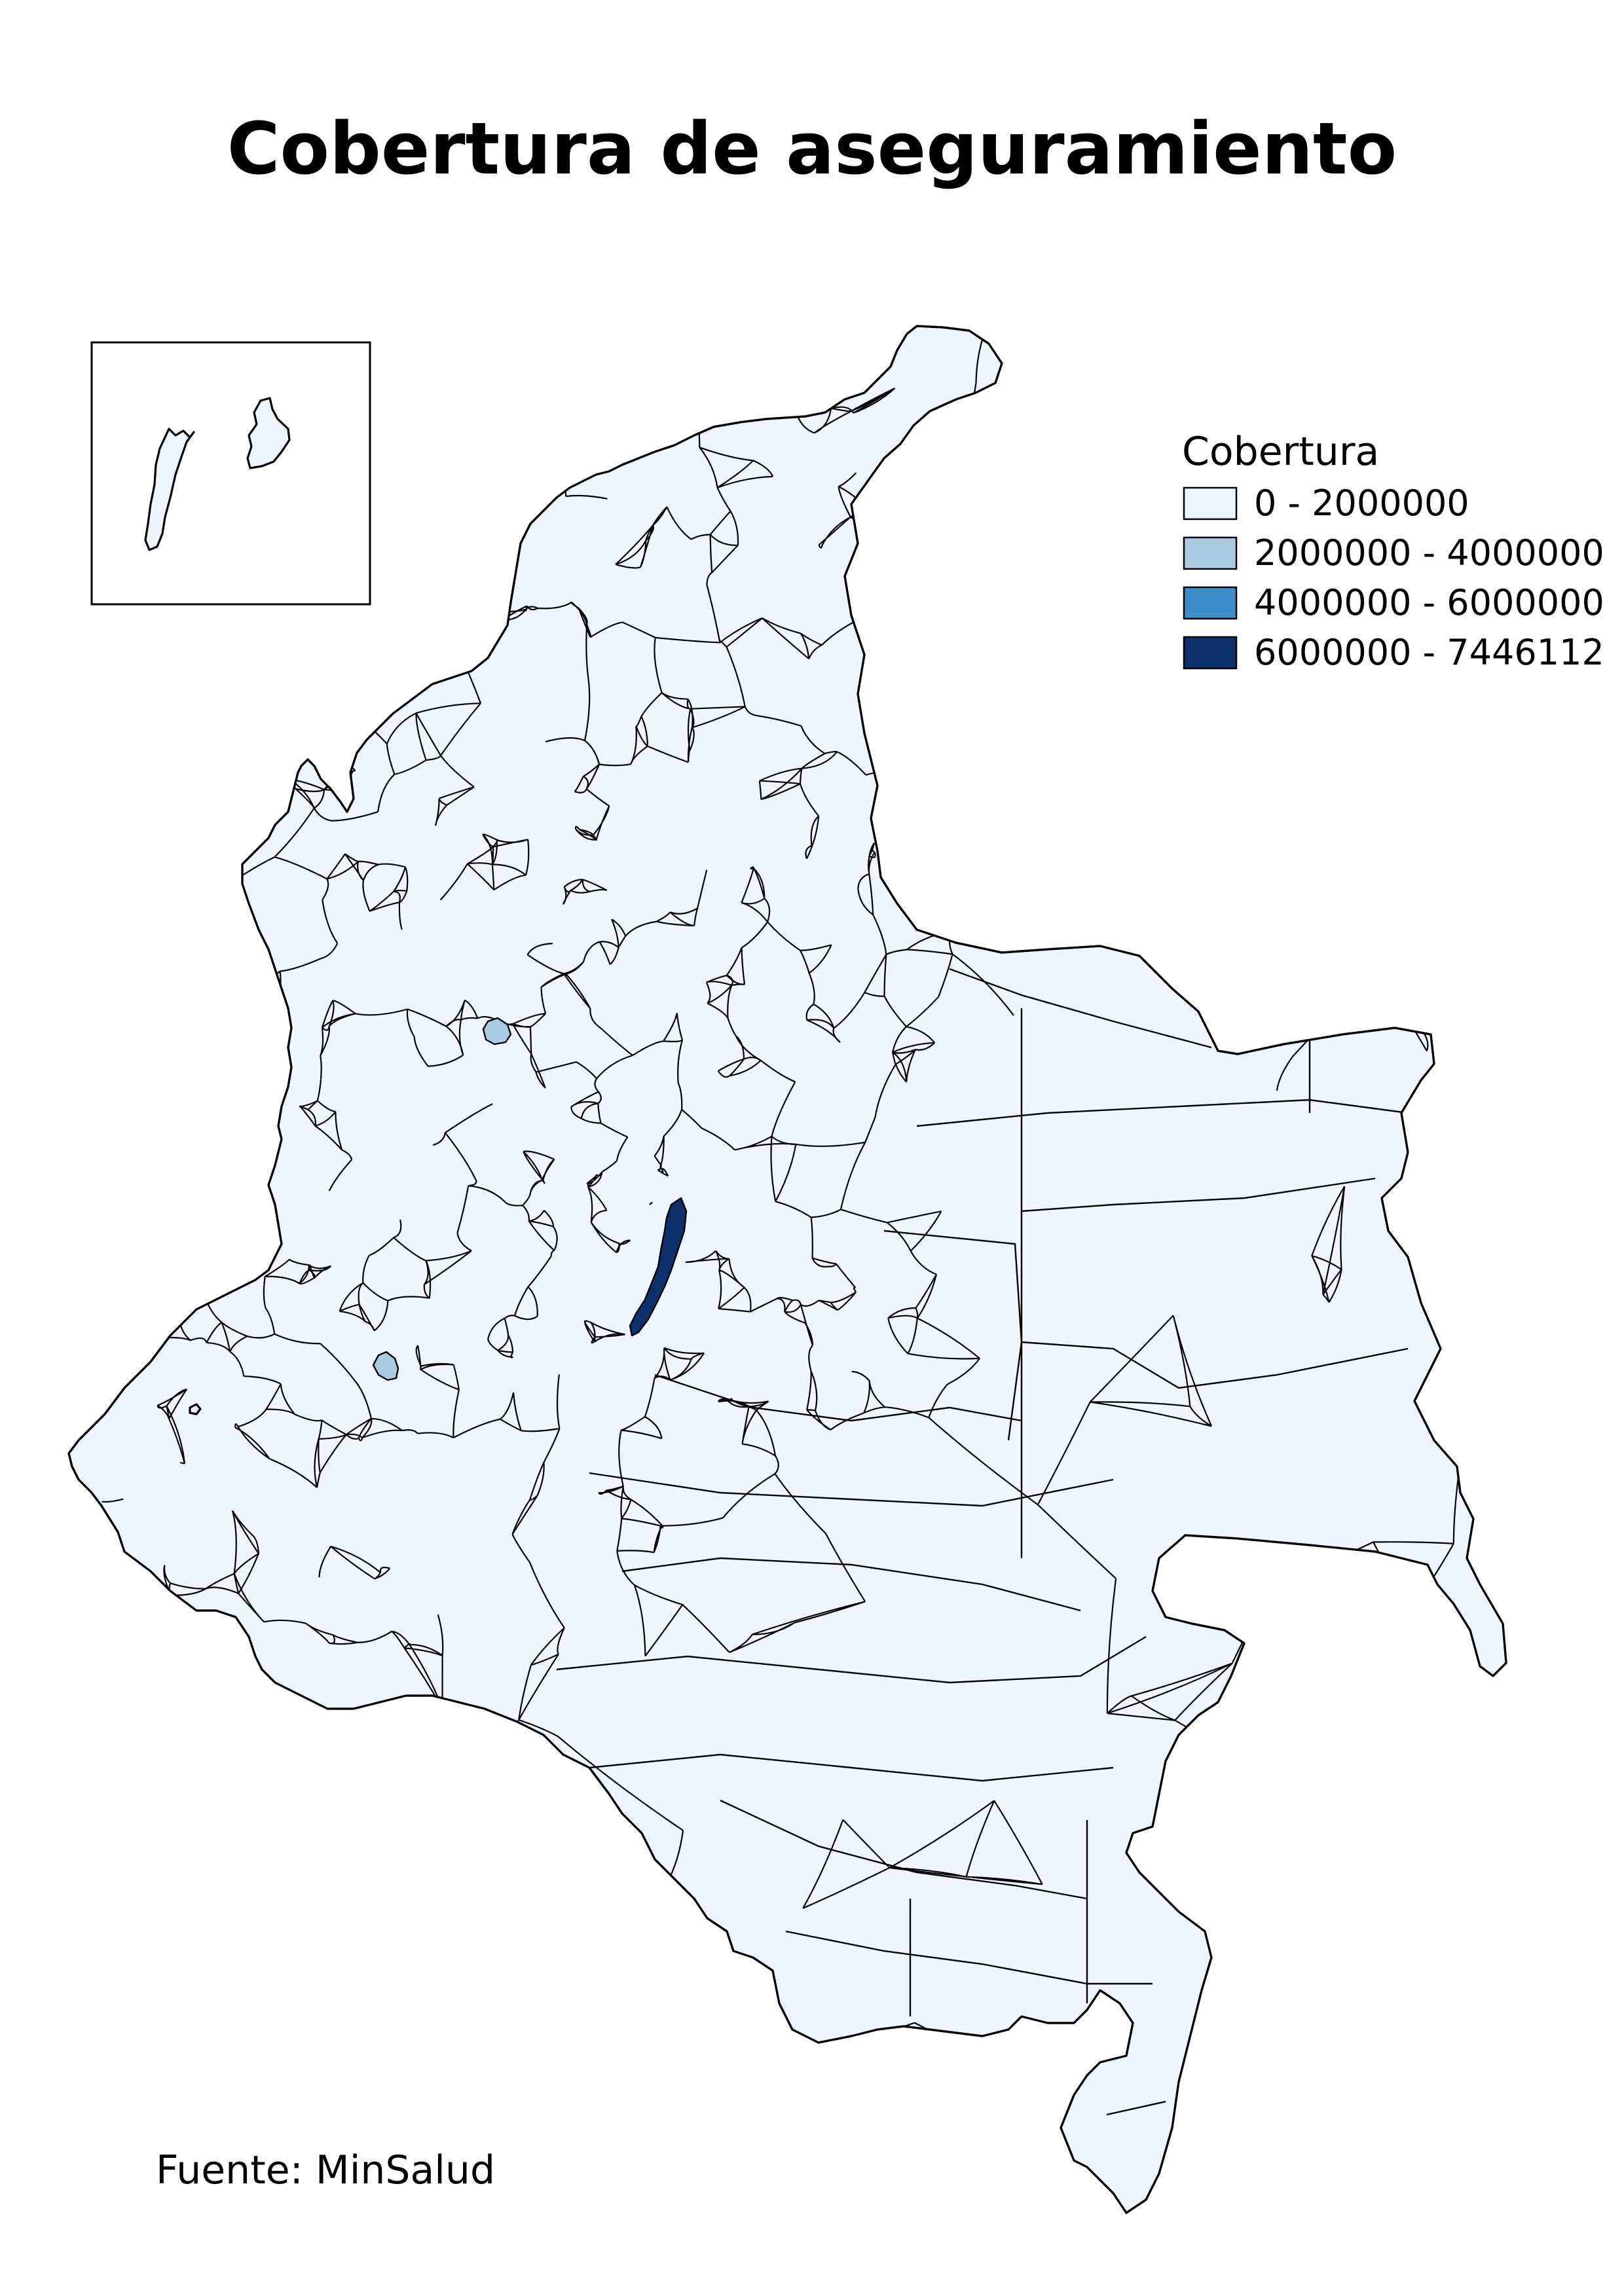  I want to click on inset-island-providencia, so click(268, 433).